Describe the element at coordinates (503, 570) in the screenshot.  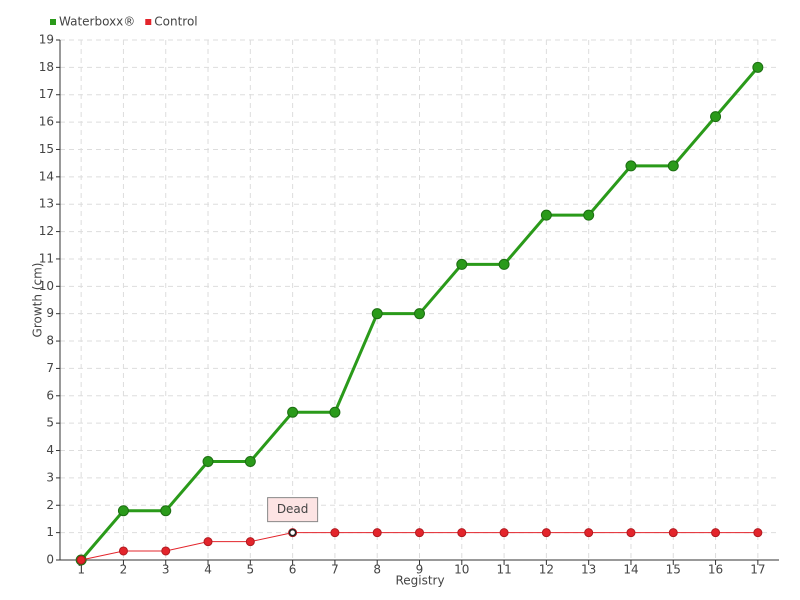
I see `x-tick-label: 11` at that location.